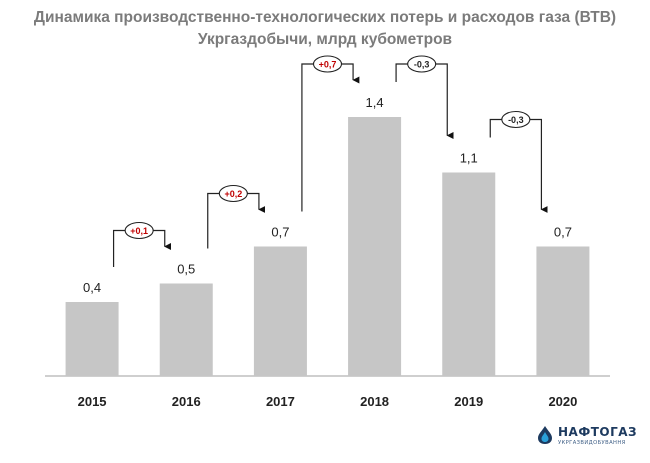 Image resolution: width=650 pixels, height=463 pixels. What do you see at coordinates (563, 311) in the screenshot?
I see `bar-2020` at bounding box center [563, 311].